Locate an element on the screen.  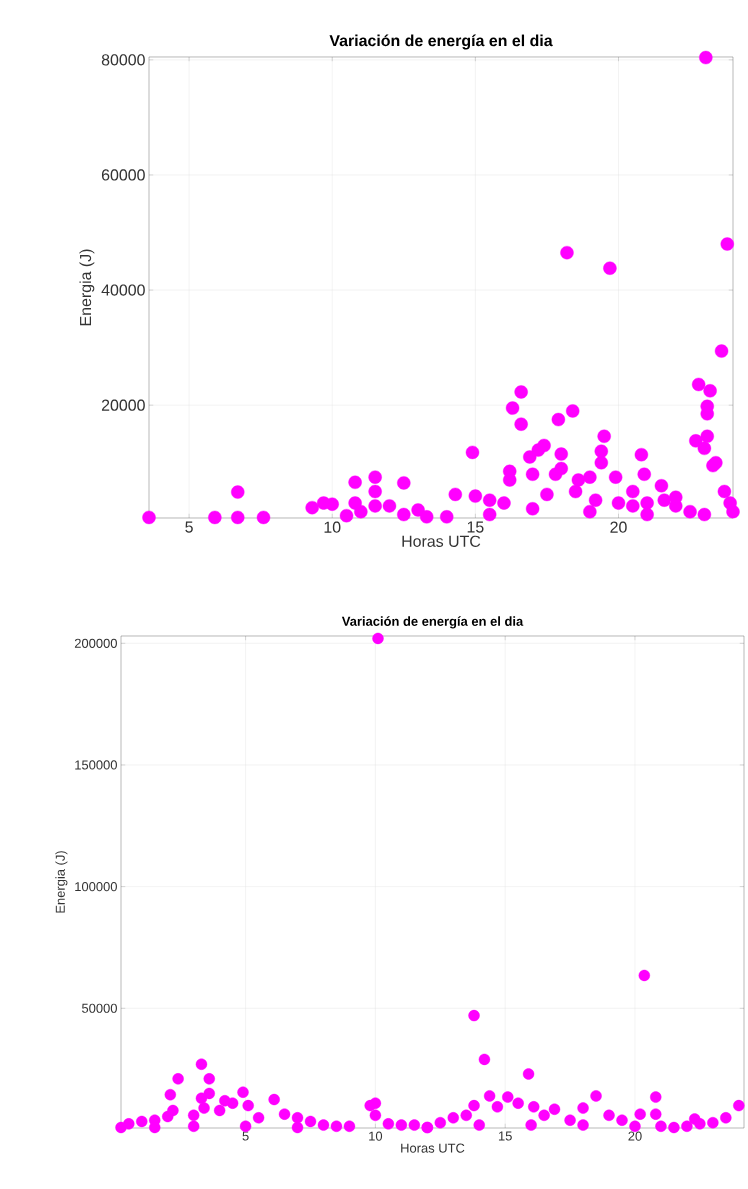
y-tick-label: 80000 is located at coordinates (123, 60).